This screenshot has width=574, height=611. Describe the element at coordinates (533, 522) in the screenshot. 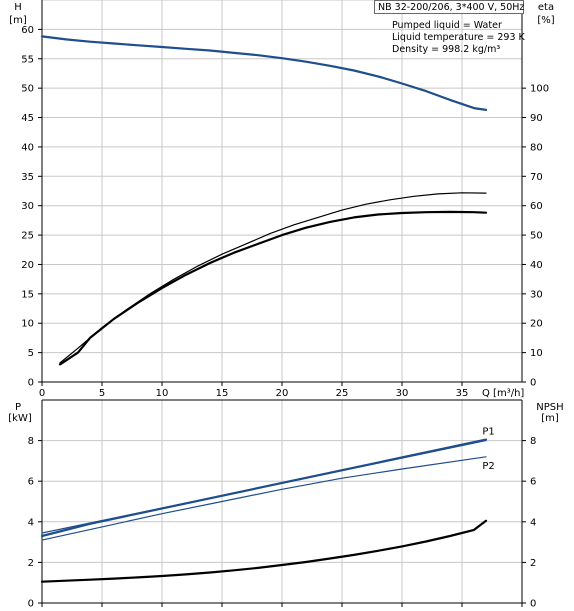

I see `npsh-tick-label: 4` at that location.